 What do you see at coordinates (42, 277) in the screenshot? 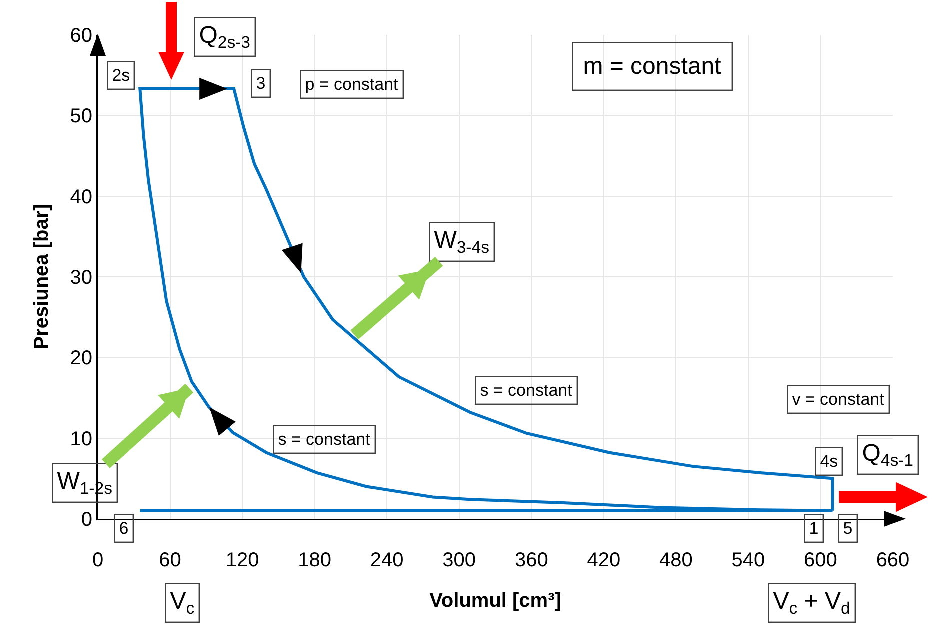
I see `y-axis-title: Presiunea [bar]` at bounding box center [42, 277].